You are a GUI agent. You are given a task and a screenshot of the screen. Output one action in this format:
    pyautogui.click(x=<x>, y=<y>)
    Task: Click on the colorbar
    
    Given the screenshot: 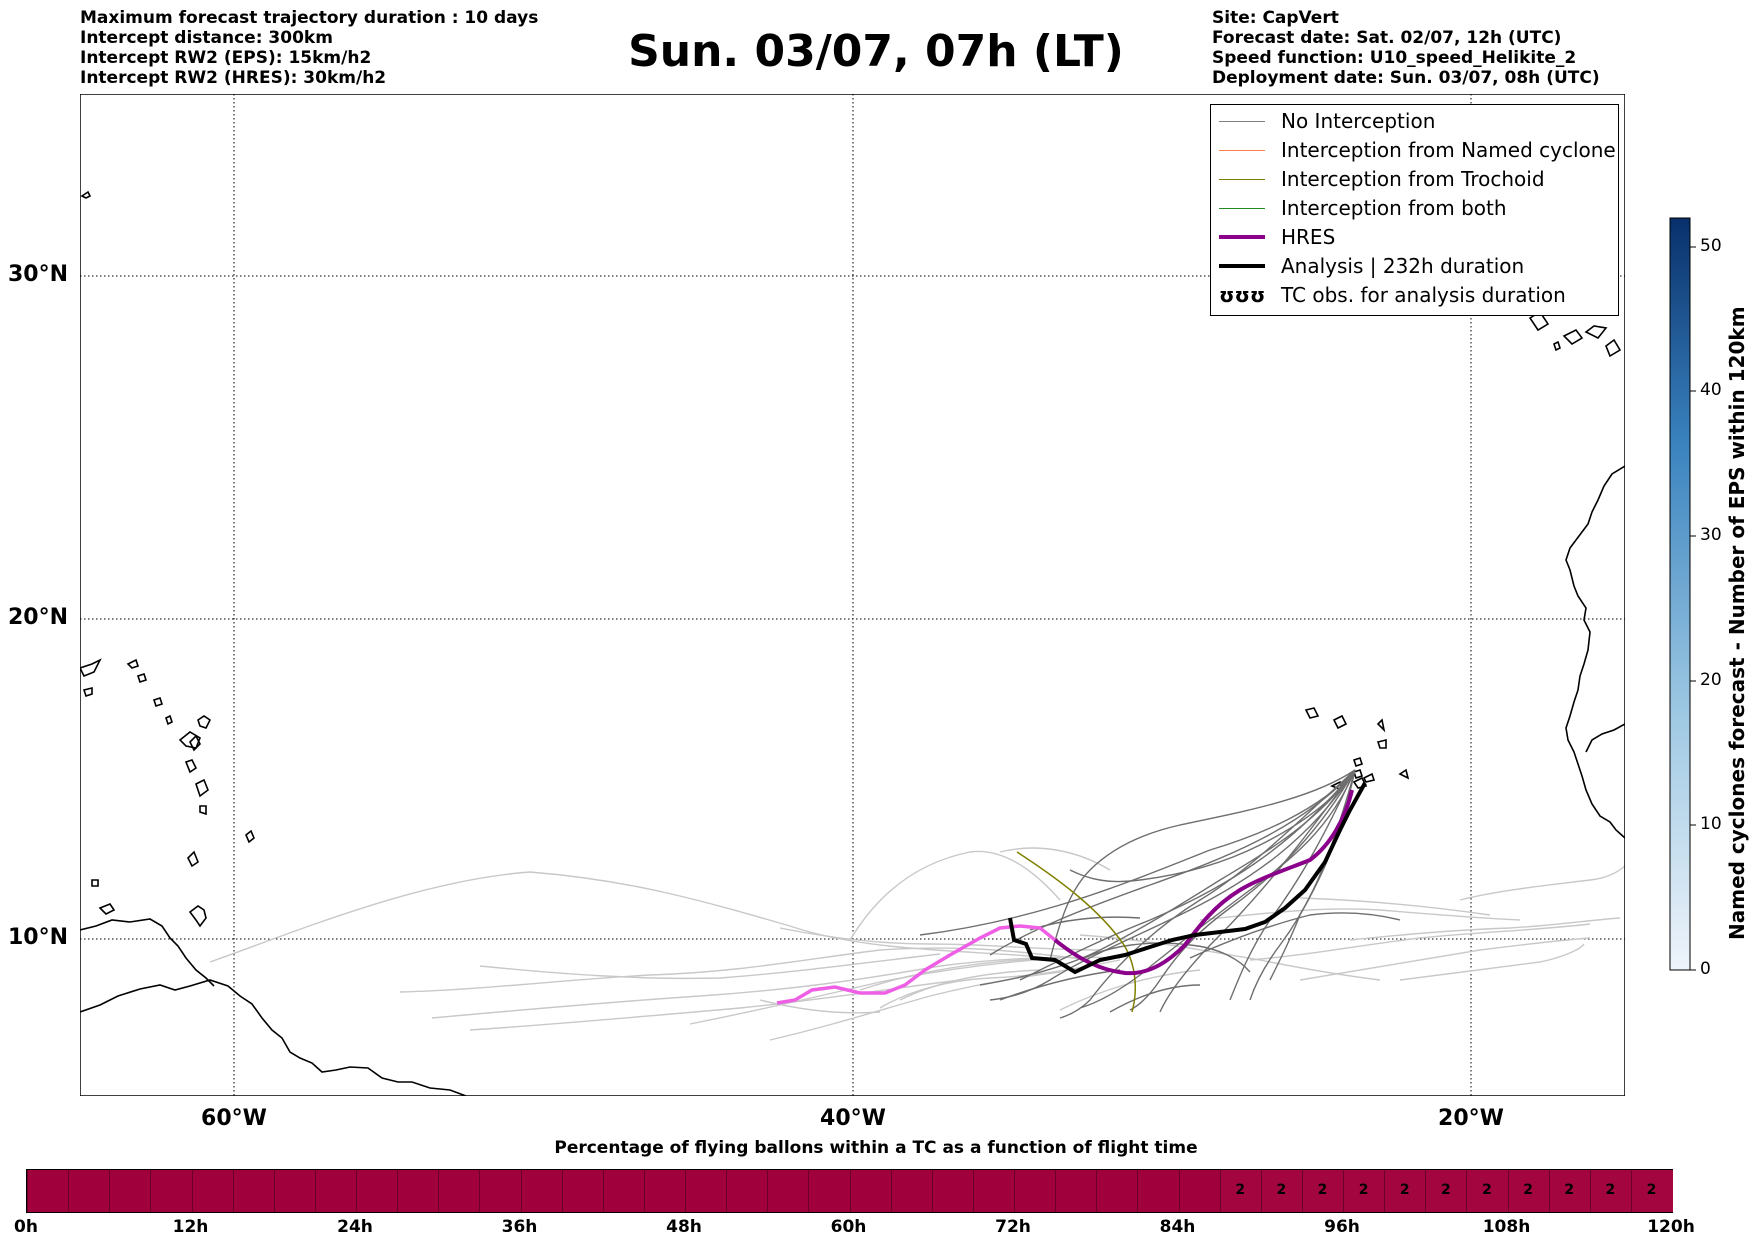 What is the action you would take?
    pyautogui.click(x=1682, y=594)
    